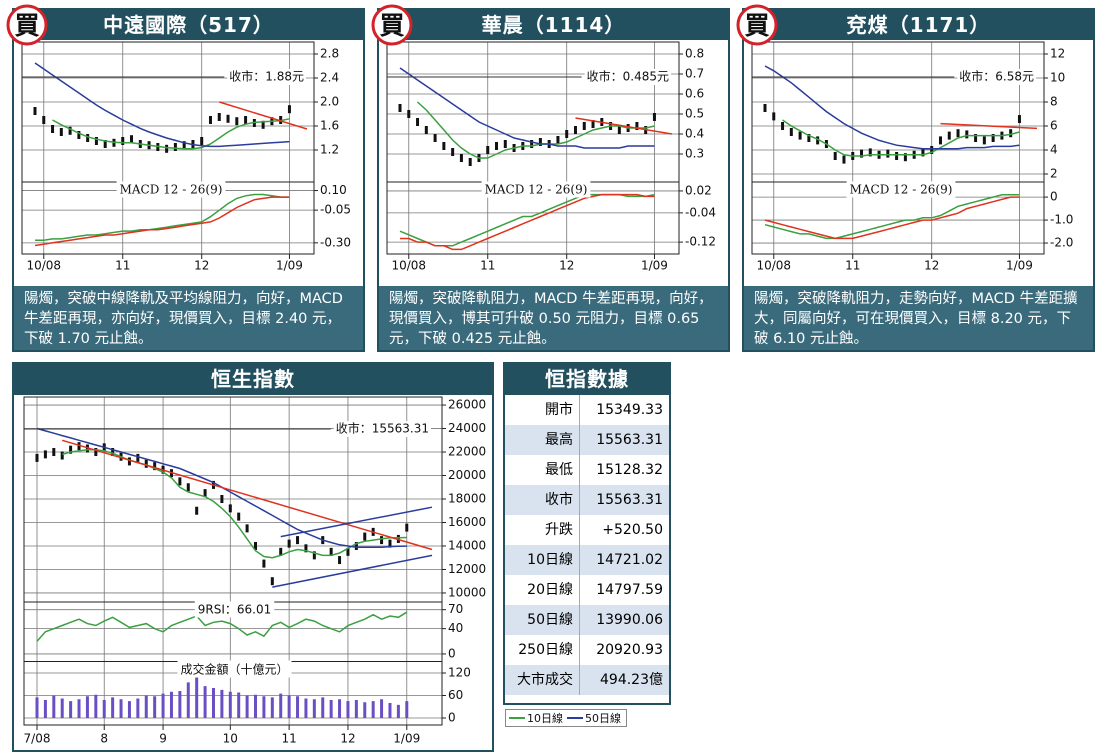  What do you see at coordinates (1054, 174) in the screenshot?
I see `y-tick-label: 2` at bounding box center [1054, 174].